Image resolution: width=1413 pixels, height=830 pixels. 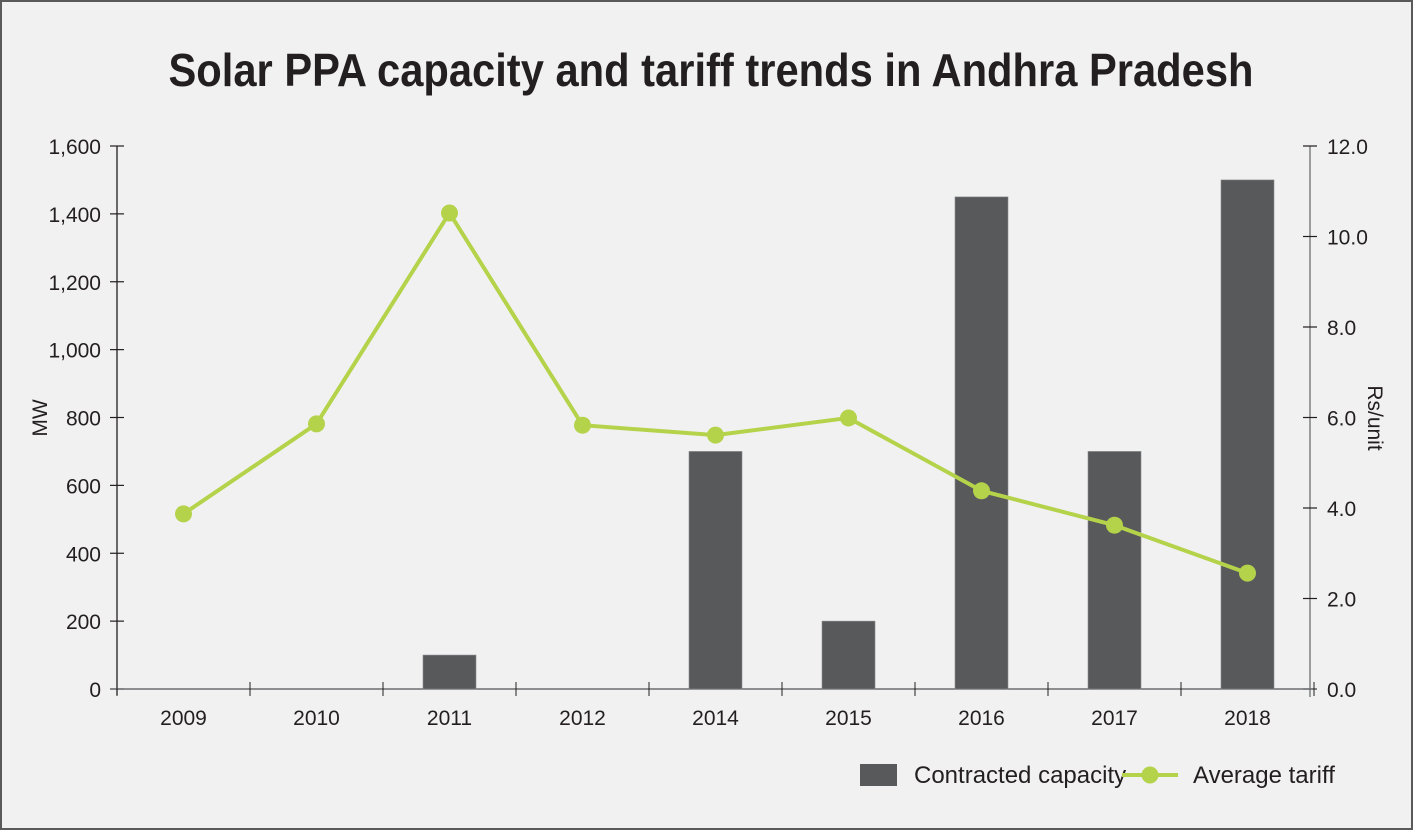 What do you see at coordinates (1114, 570) in the screenshot?
I see `bar-2017` at bounding box center [1114, 570].